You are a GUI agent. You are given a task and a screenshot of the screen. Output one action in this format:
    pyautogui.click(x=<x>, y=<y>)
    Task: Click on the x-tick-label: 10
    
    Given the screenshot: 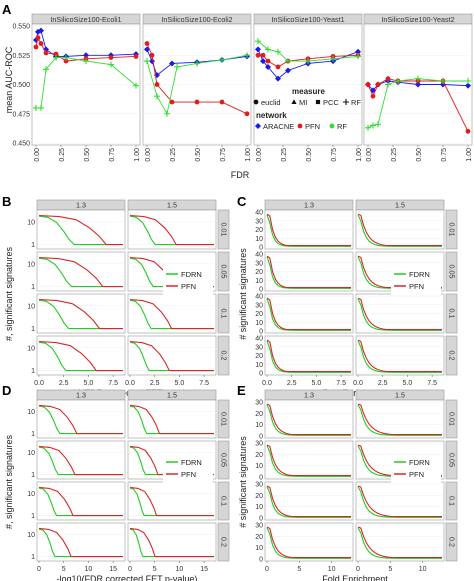 What is the action you would take?
    pyautogui.click(x=423, y=569)
    